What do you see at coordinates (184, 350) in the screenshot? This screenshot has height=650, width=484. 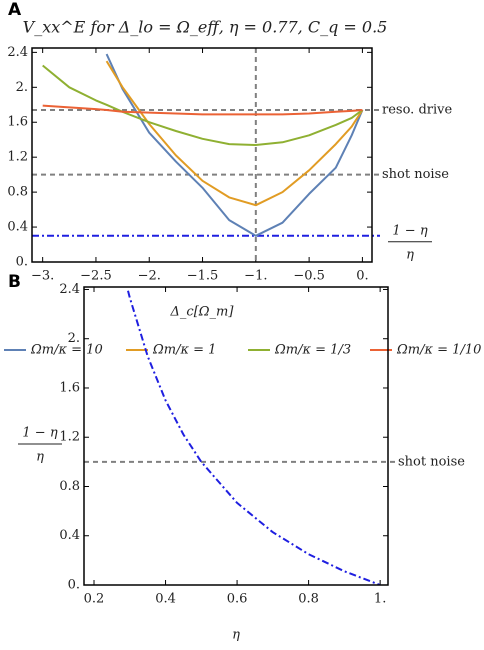 I see `legend-label: Ωm/κ = 1` at bounding box center [184, 350].